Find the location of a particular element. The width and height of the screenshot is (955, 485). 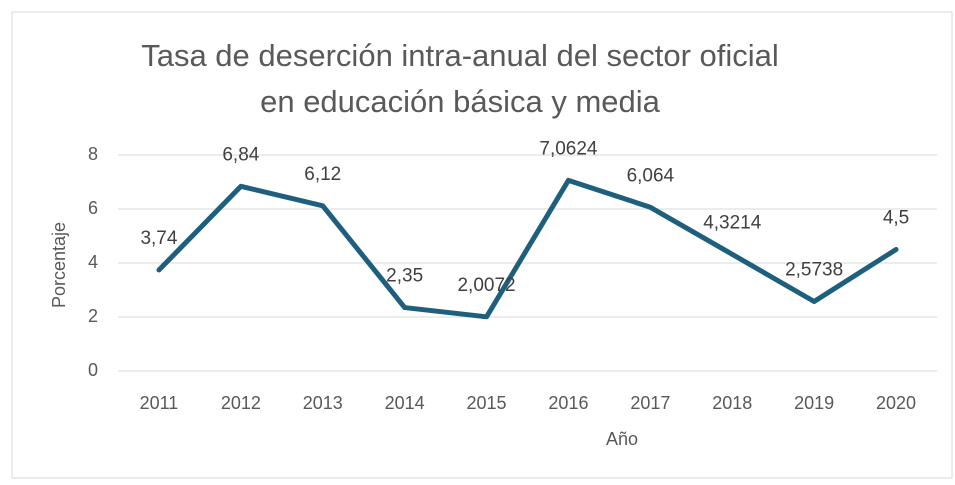

data-label: 6,12 is located at coordinates (322, 174).